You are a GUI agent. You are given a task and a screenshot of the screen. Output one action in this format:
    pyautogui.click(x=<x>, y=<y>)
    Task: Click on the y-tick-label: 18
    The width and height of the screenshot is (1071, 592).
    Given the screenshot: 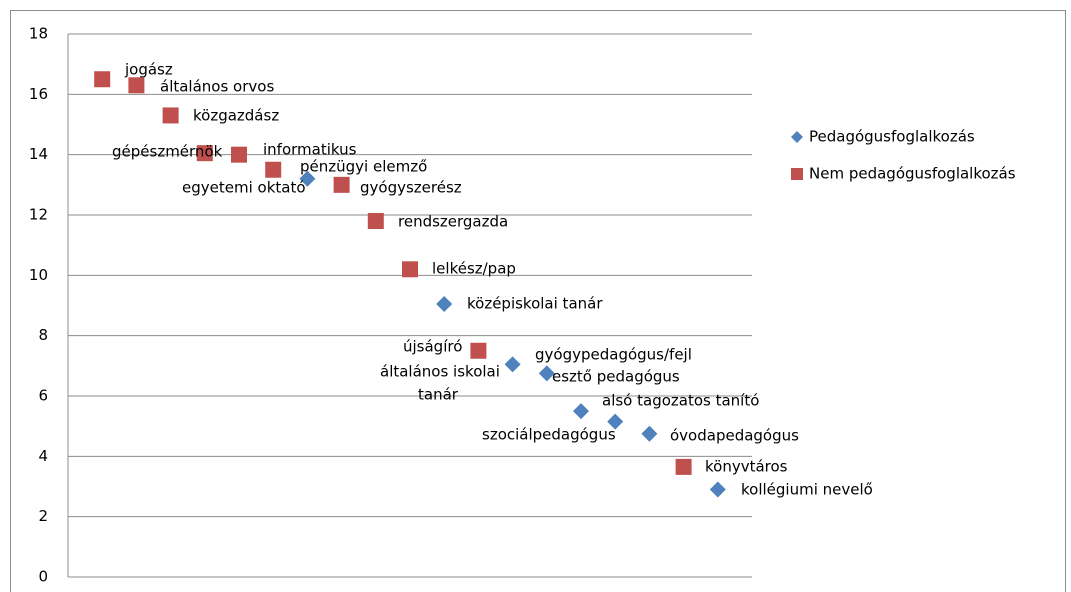 What is the action you would take?
    pyautogui.click(x=38, y=34)
    